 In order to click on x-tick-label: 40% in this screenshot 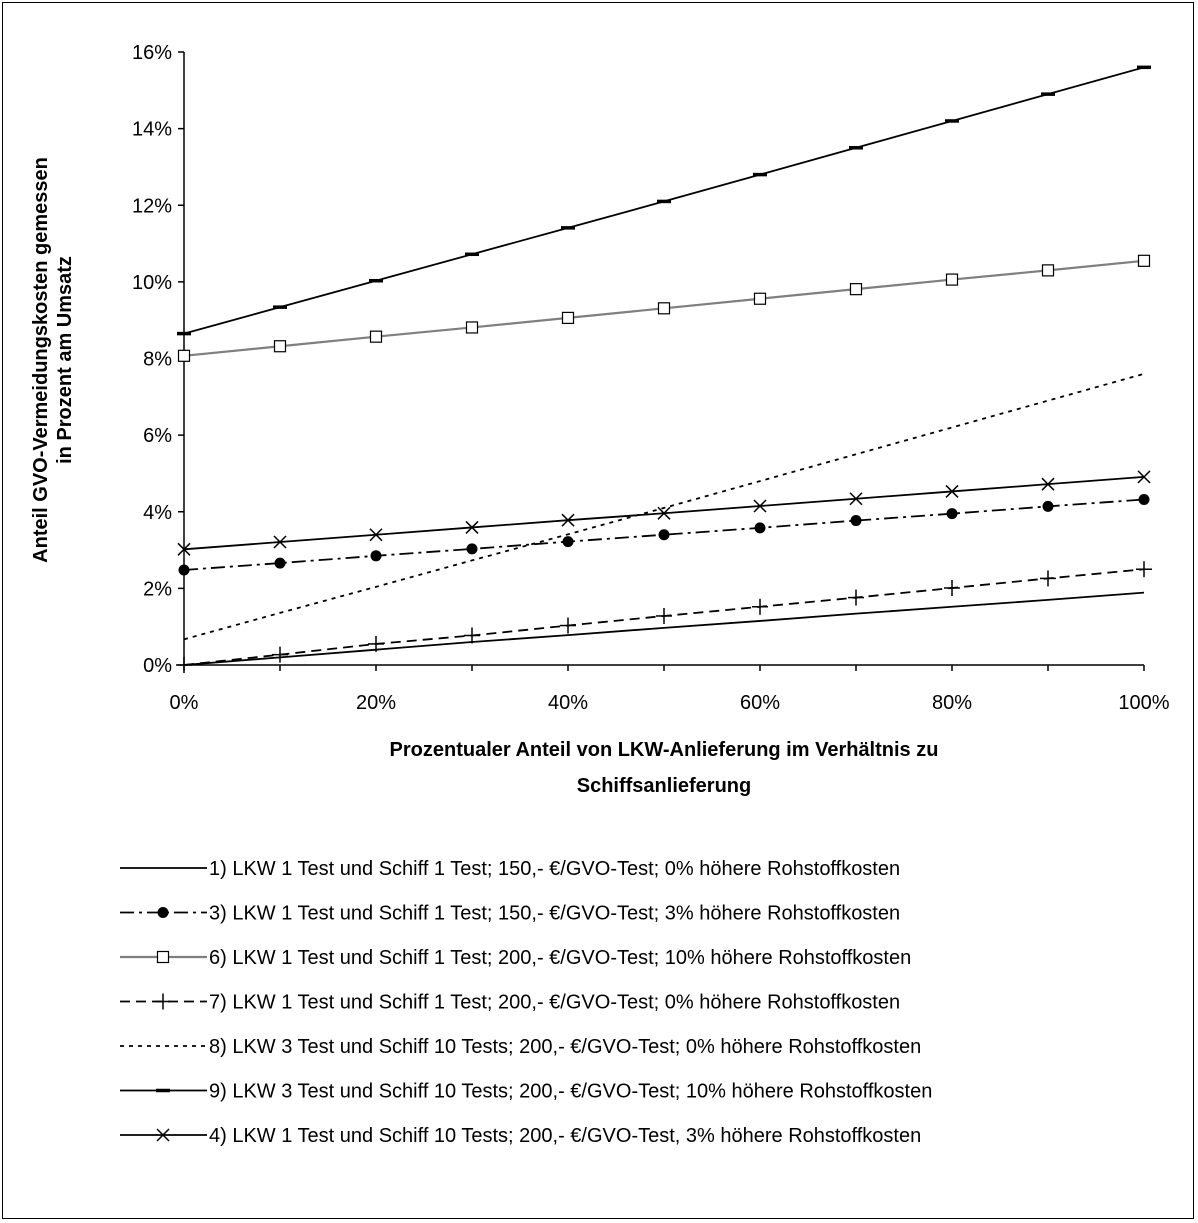, I will do `click(568, 703)`.